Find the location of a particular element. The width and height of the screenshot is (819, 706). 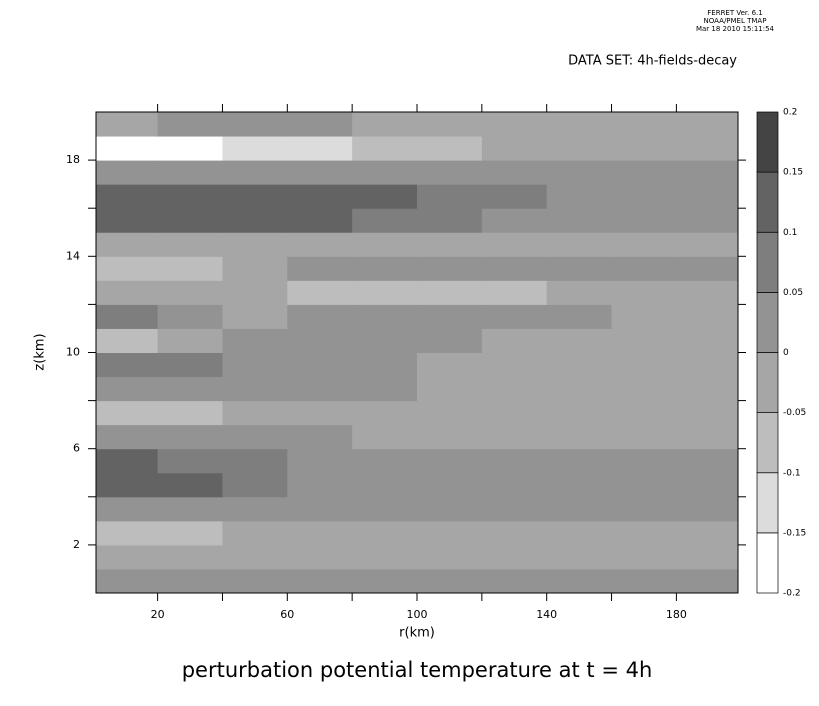

colorbar-label: -0.2 is located at coordinates (792, 594).